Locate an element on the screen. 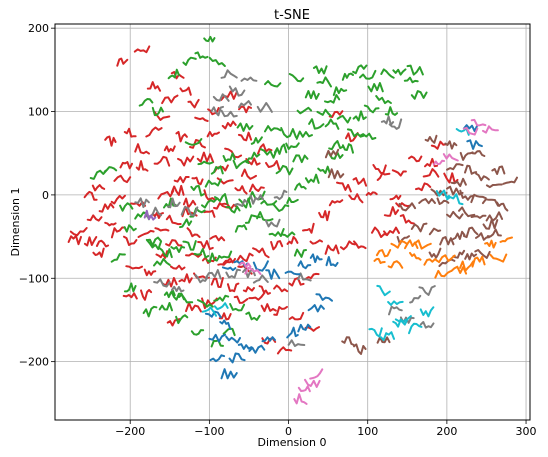 This screenshot has height=457, width=548. x-tick-label: 0 is located at coordinates (288, 431).